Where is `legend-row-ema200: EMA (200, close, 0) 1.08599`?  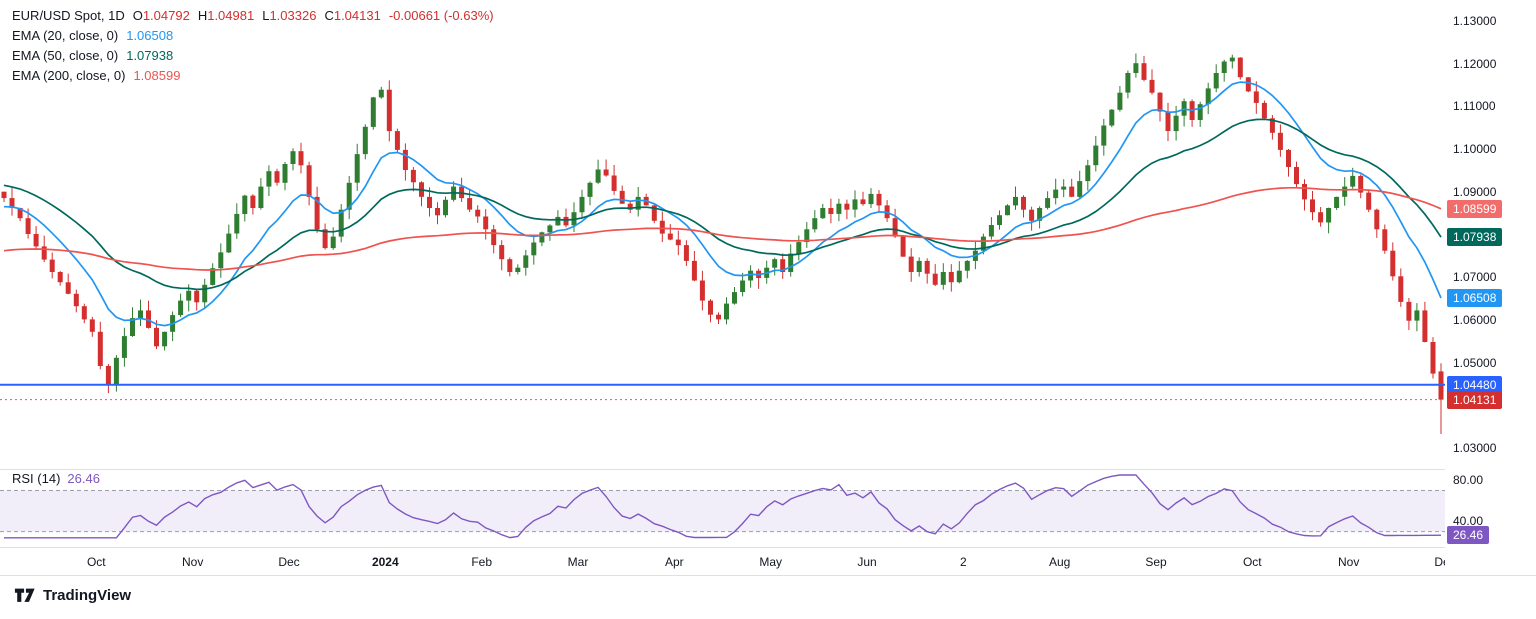
legend-row-ema200: EMA (200, close, 0) 1.08599 is located at coordinates (253, 76).